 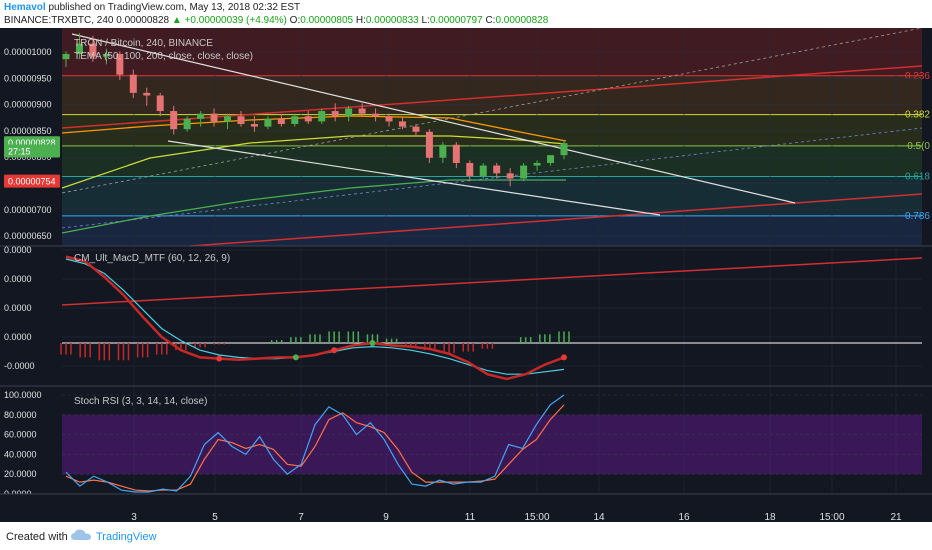 I want to click on macd-indicator-label: CM_Ult_MacD_MTF (60, 12, 26, 9), so click(x=152, y=258).